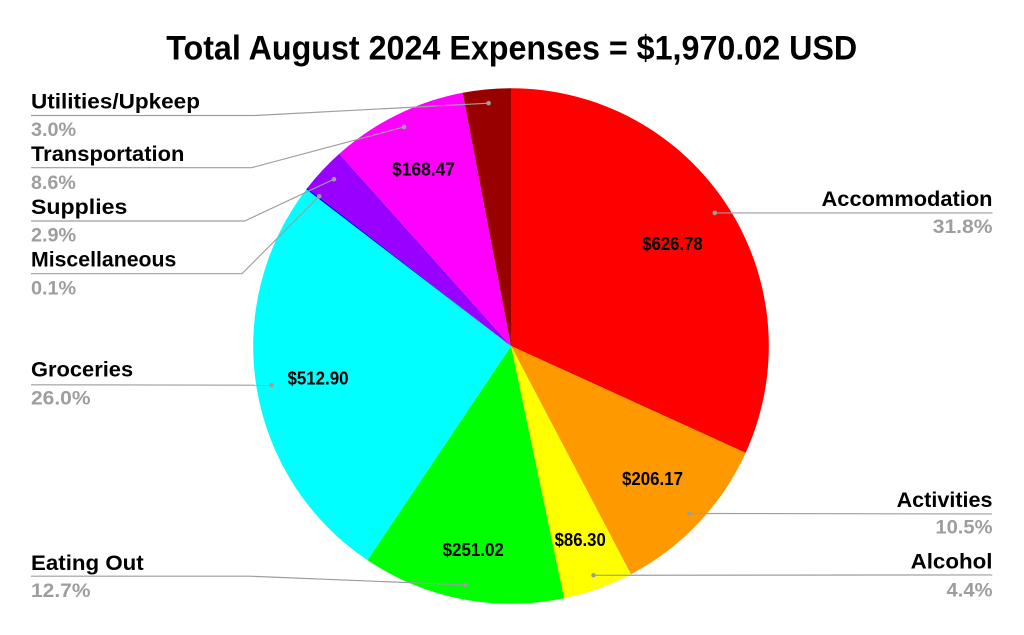 This screenshot has height=635, width=1024. What do you see at coordinates (963, 227) in the screenshot?
I see `svg-text: 31.8%` at bounding box center [963, 227].